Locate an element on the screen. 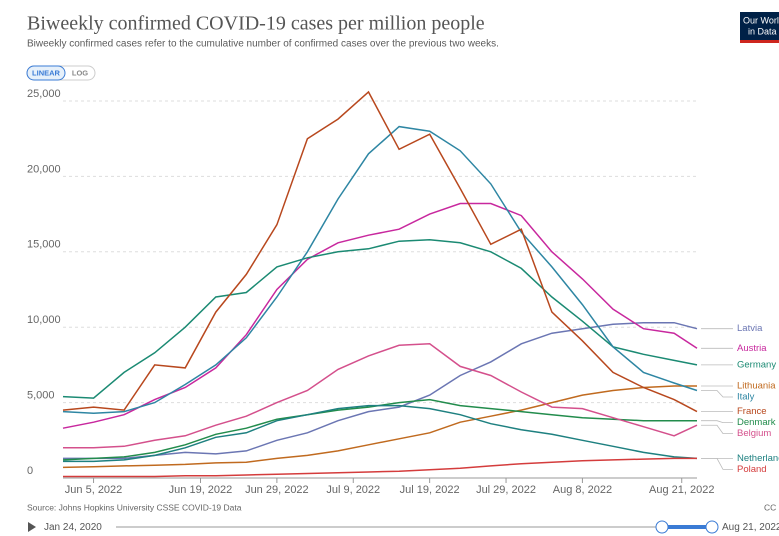 The image size is (779, 536). y-tick-label: 25,000 is located at coordinates (44, 94).